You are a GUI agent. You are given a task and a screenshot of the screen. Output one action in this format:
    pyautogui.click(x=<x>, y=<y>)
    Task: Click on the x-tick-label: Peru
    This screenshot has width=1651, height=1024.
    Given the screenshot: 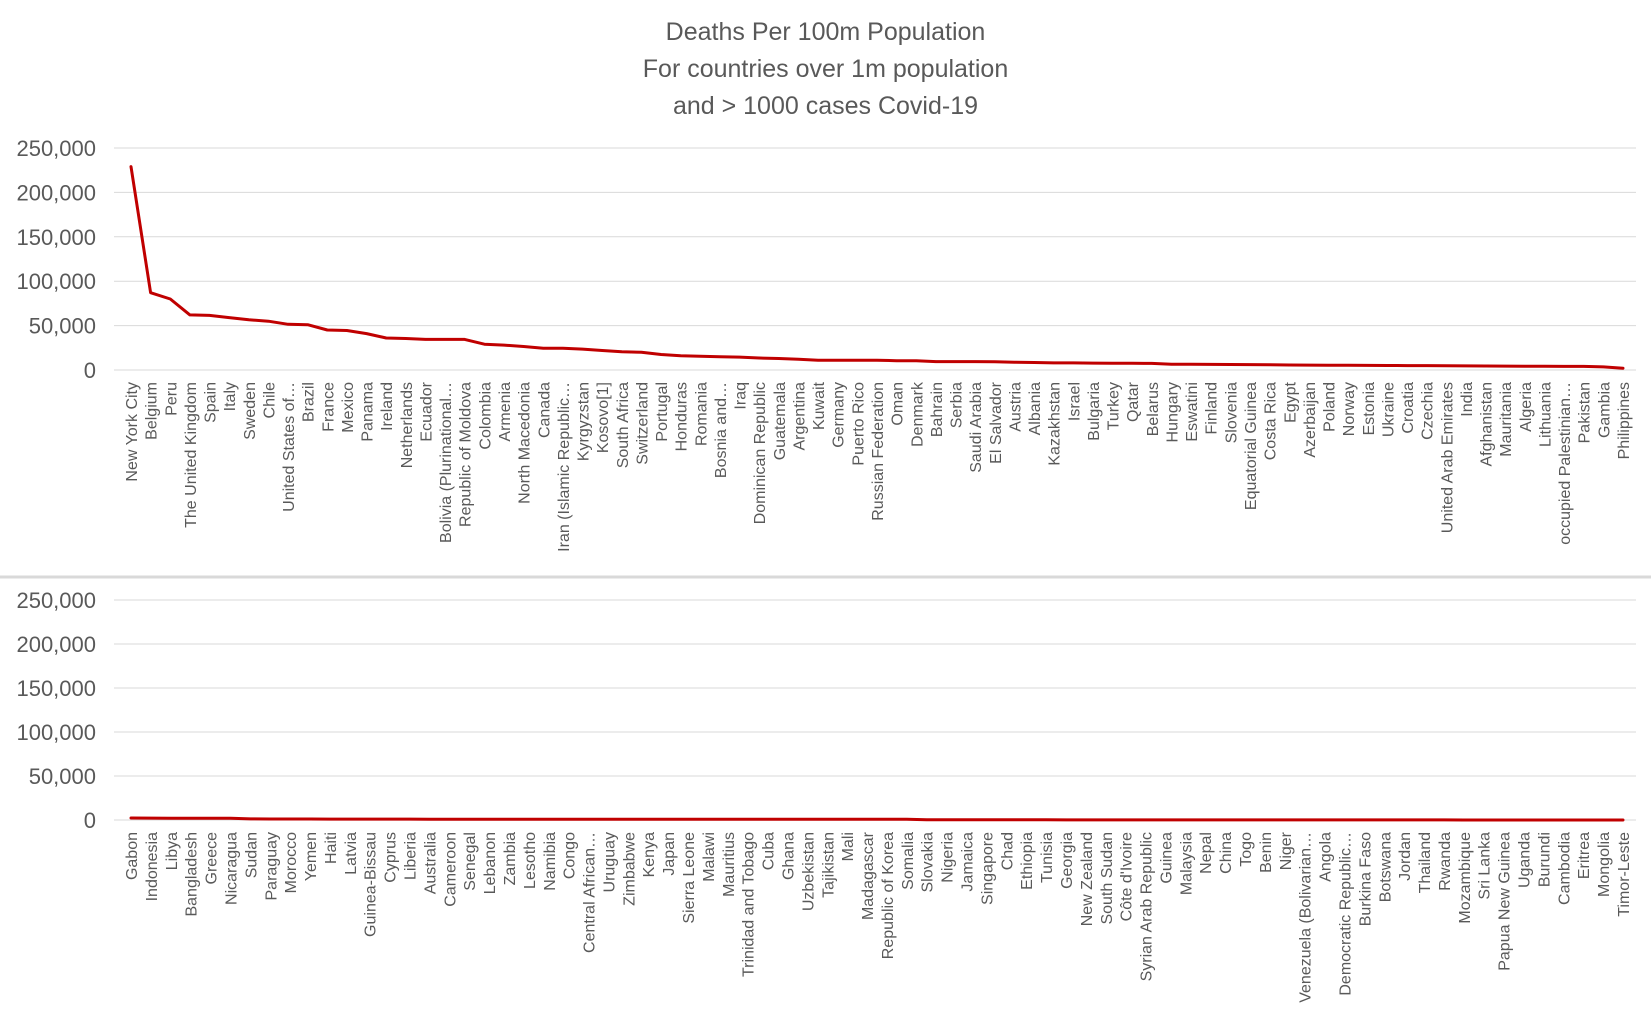 What is the action you would take?
    pyautogui.click(x=171, y=399)
    